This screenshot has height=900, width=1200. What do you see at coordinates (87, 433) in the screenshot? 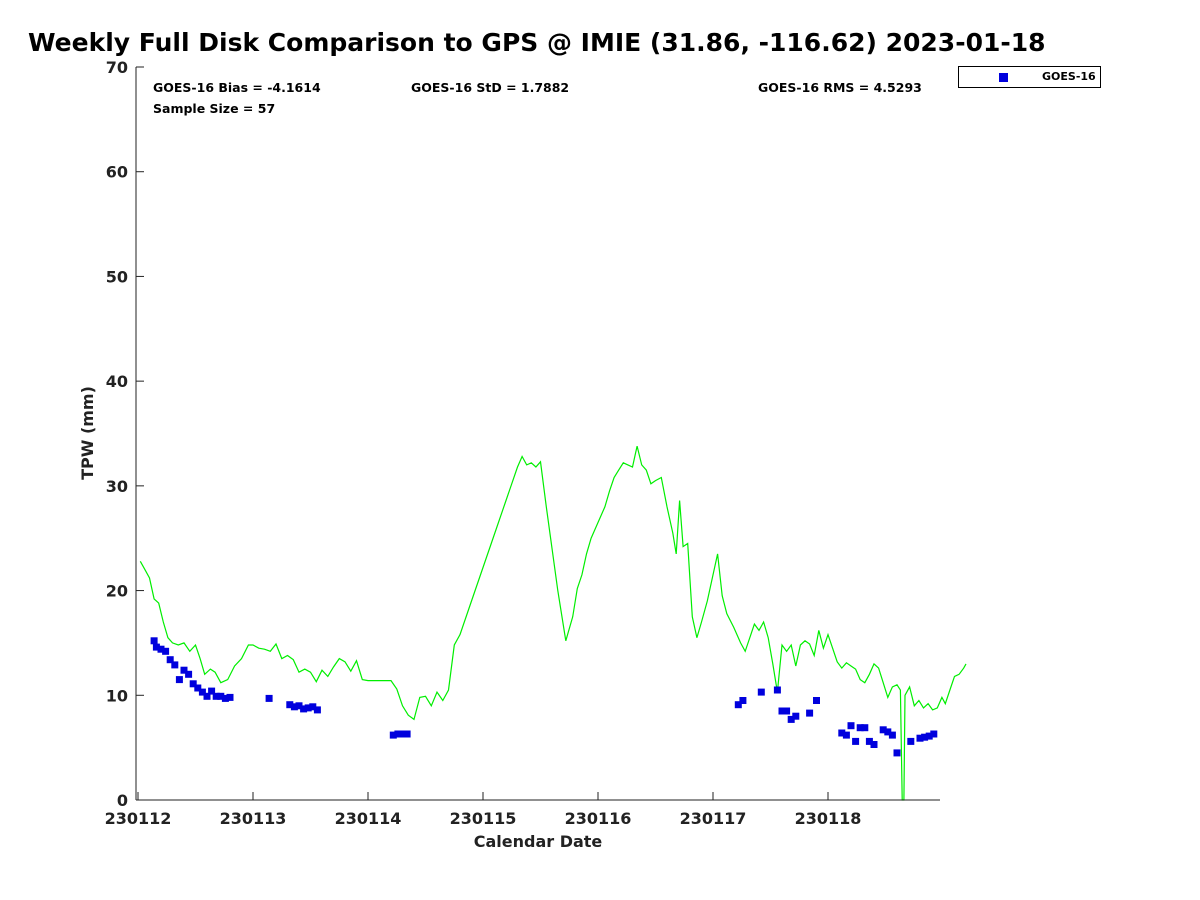
I see `y-axis-label: TPW (mm)` at bounding box center [87, 433].